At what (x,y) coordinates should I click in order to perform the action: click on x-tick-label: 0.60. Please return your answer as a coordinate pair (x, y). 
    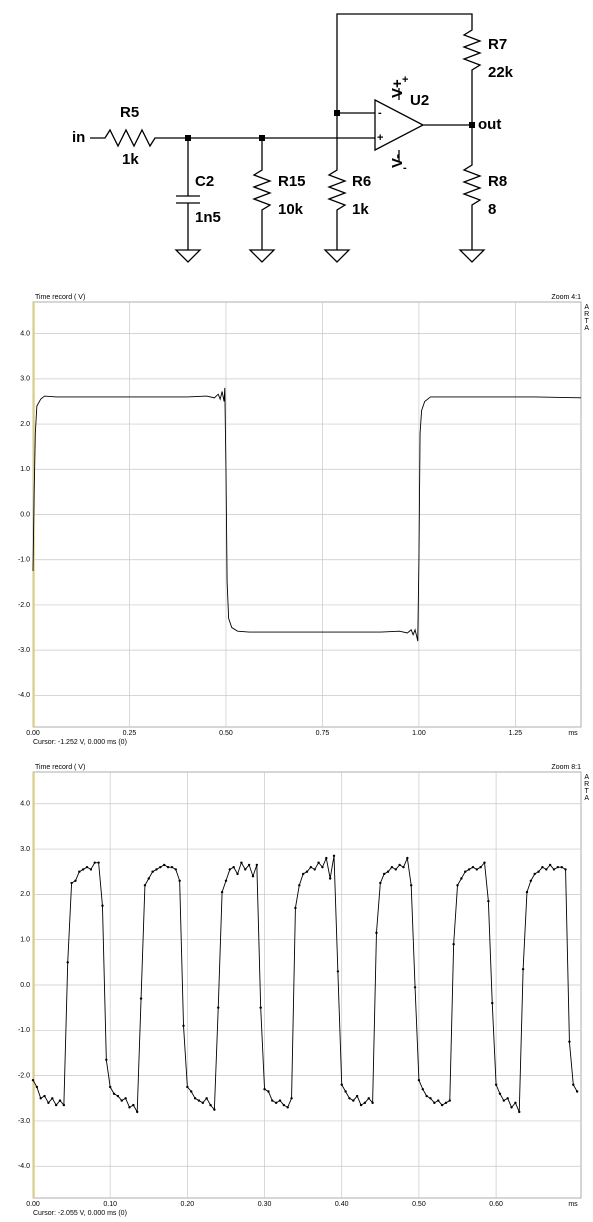
    Looking at the image, I should click on (496, 1204).